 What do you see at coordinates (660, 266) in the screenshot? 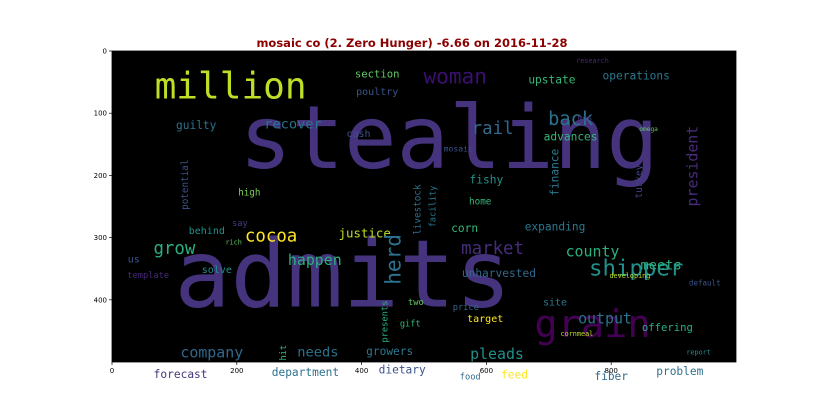
I see `word-meets: meets` at bounding box center [660, 266].